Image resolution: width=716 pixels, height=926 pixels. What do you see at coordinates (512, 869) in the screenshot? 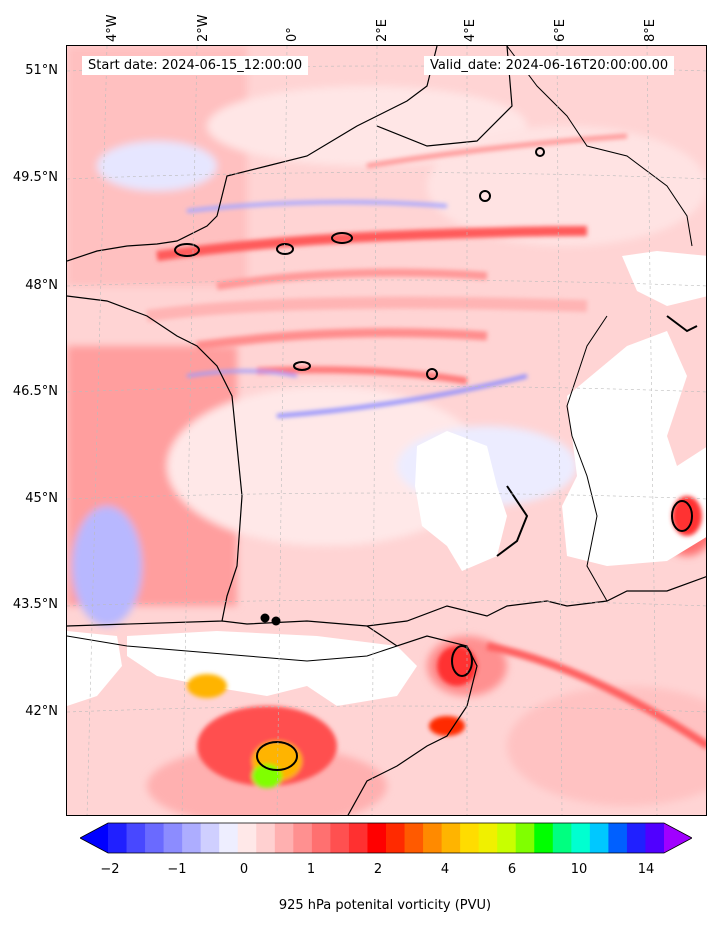
I see `colorbar-tick-label: 6` at bounding box center [512, 869].